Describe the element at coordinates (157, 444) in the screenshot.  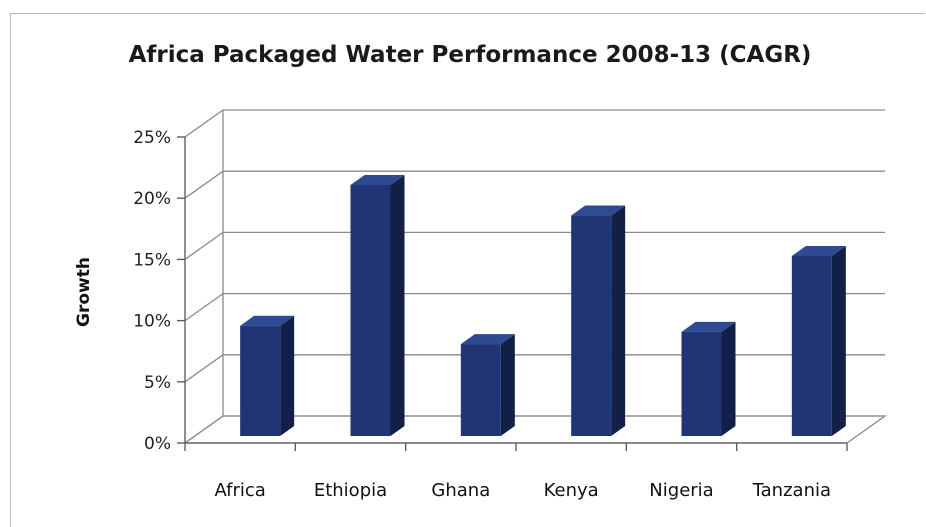
I see `y-tick-label: 0%` at that location.